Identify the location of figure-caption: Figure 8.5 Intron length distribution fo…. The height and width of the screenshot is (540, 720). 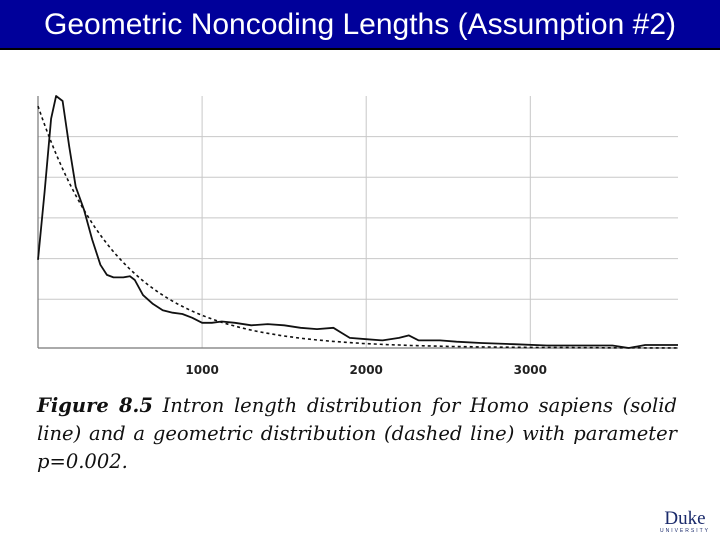
(357, 434).